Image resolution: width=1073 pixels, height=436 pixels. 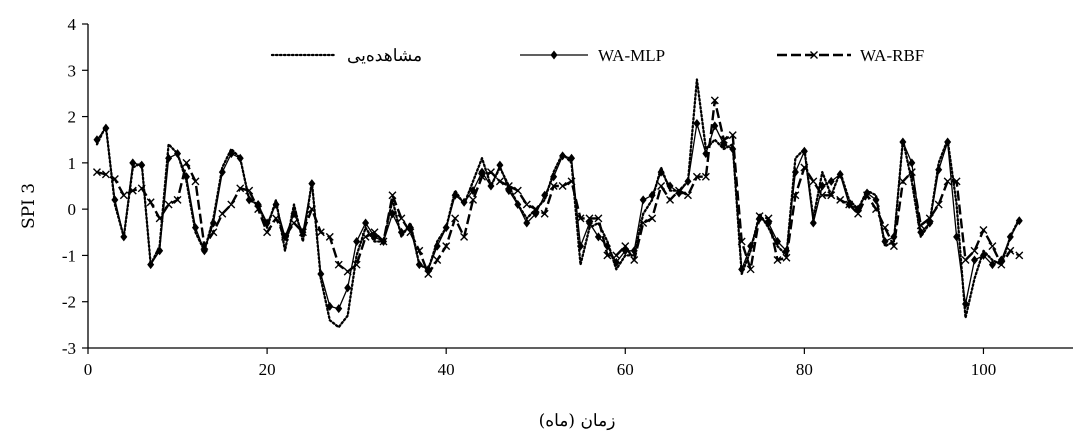 I want to click on y-tick-label: -3, so click(x=69, y=348).